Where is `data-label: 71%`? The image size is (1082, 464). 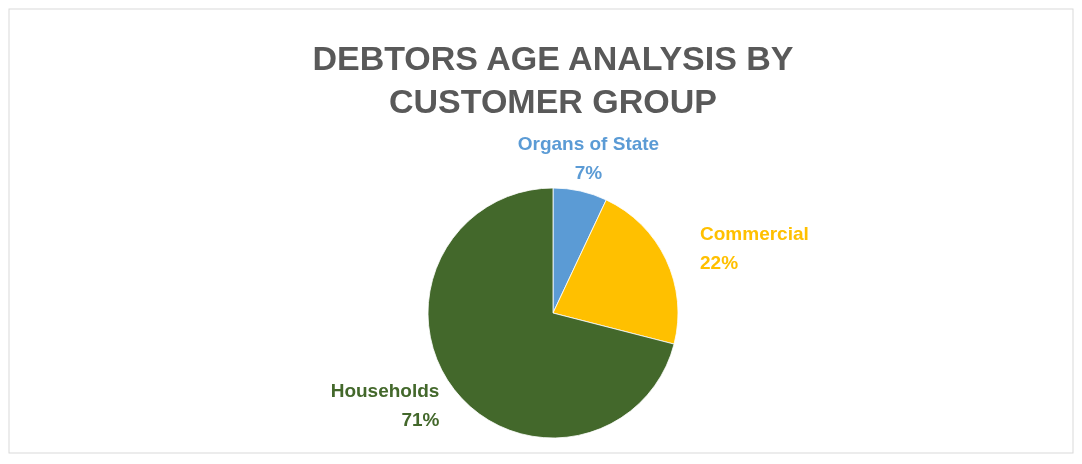
data-label: 71% is located at coordinates (420, 420).